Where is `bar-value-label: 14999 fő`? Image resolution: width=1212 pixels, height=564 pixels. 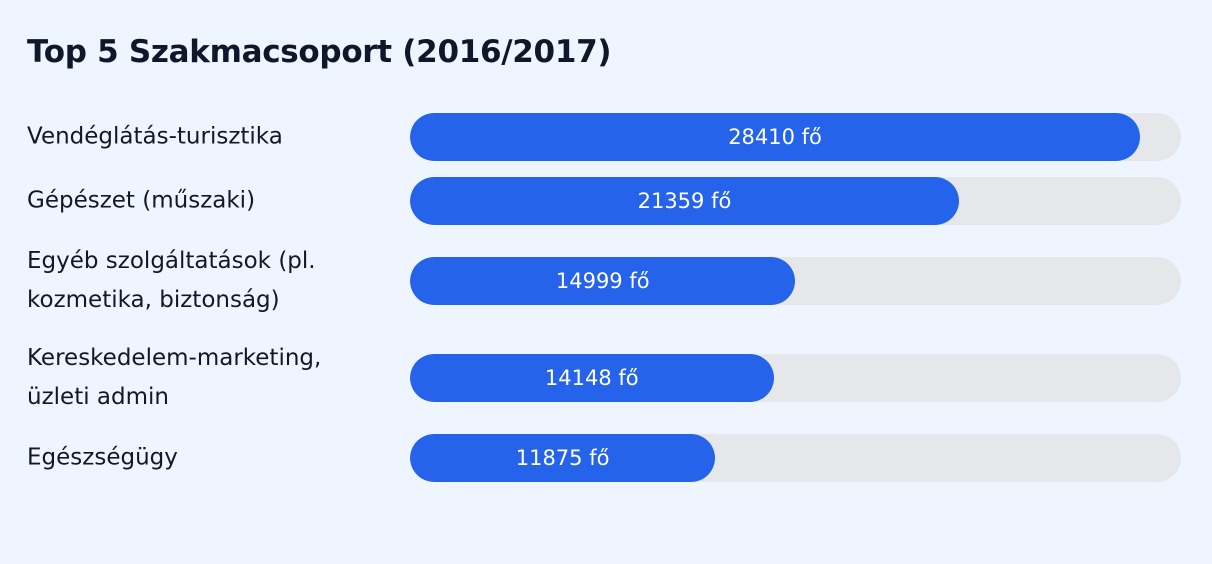
bar-value-label: 14999 fő is located at coordinates (602, 281).